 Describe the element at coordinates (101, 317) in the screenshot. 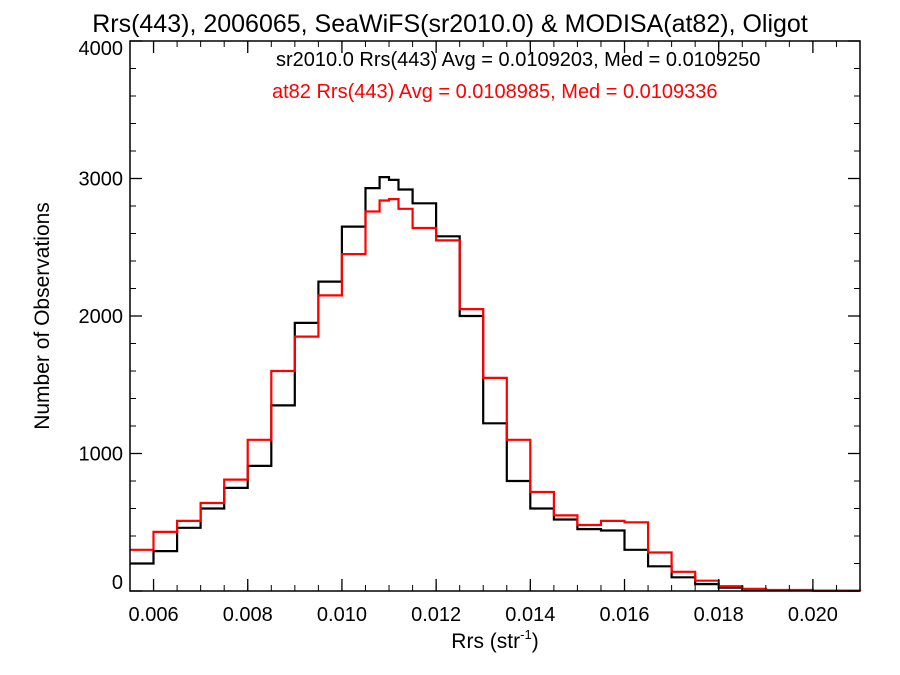

I see `y-tick-label: 2000` at that location.